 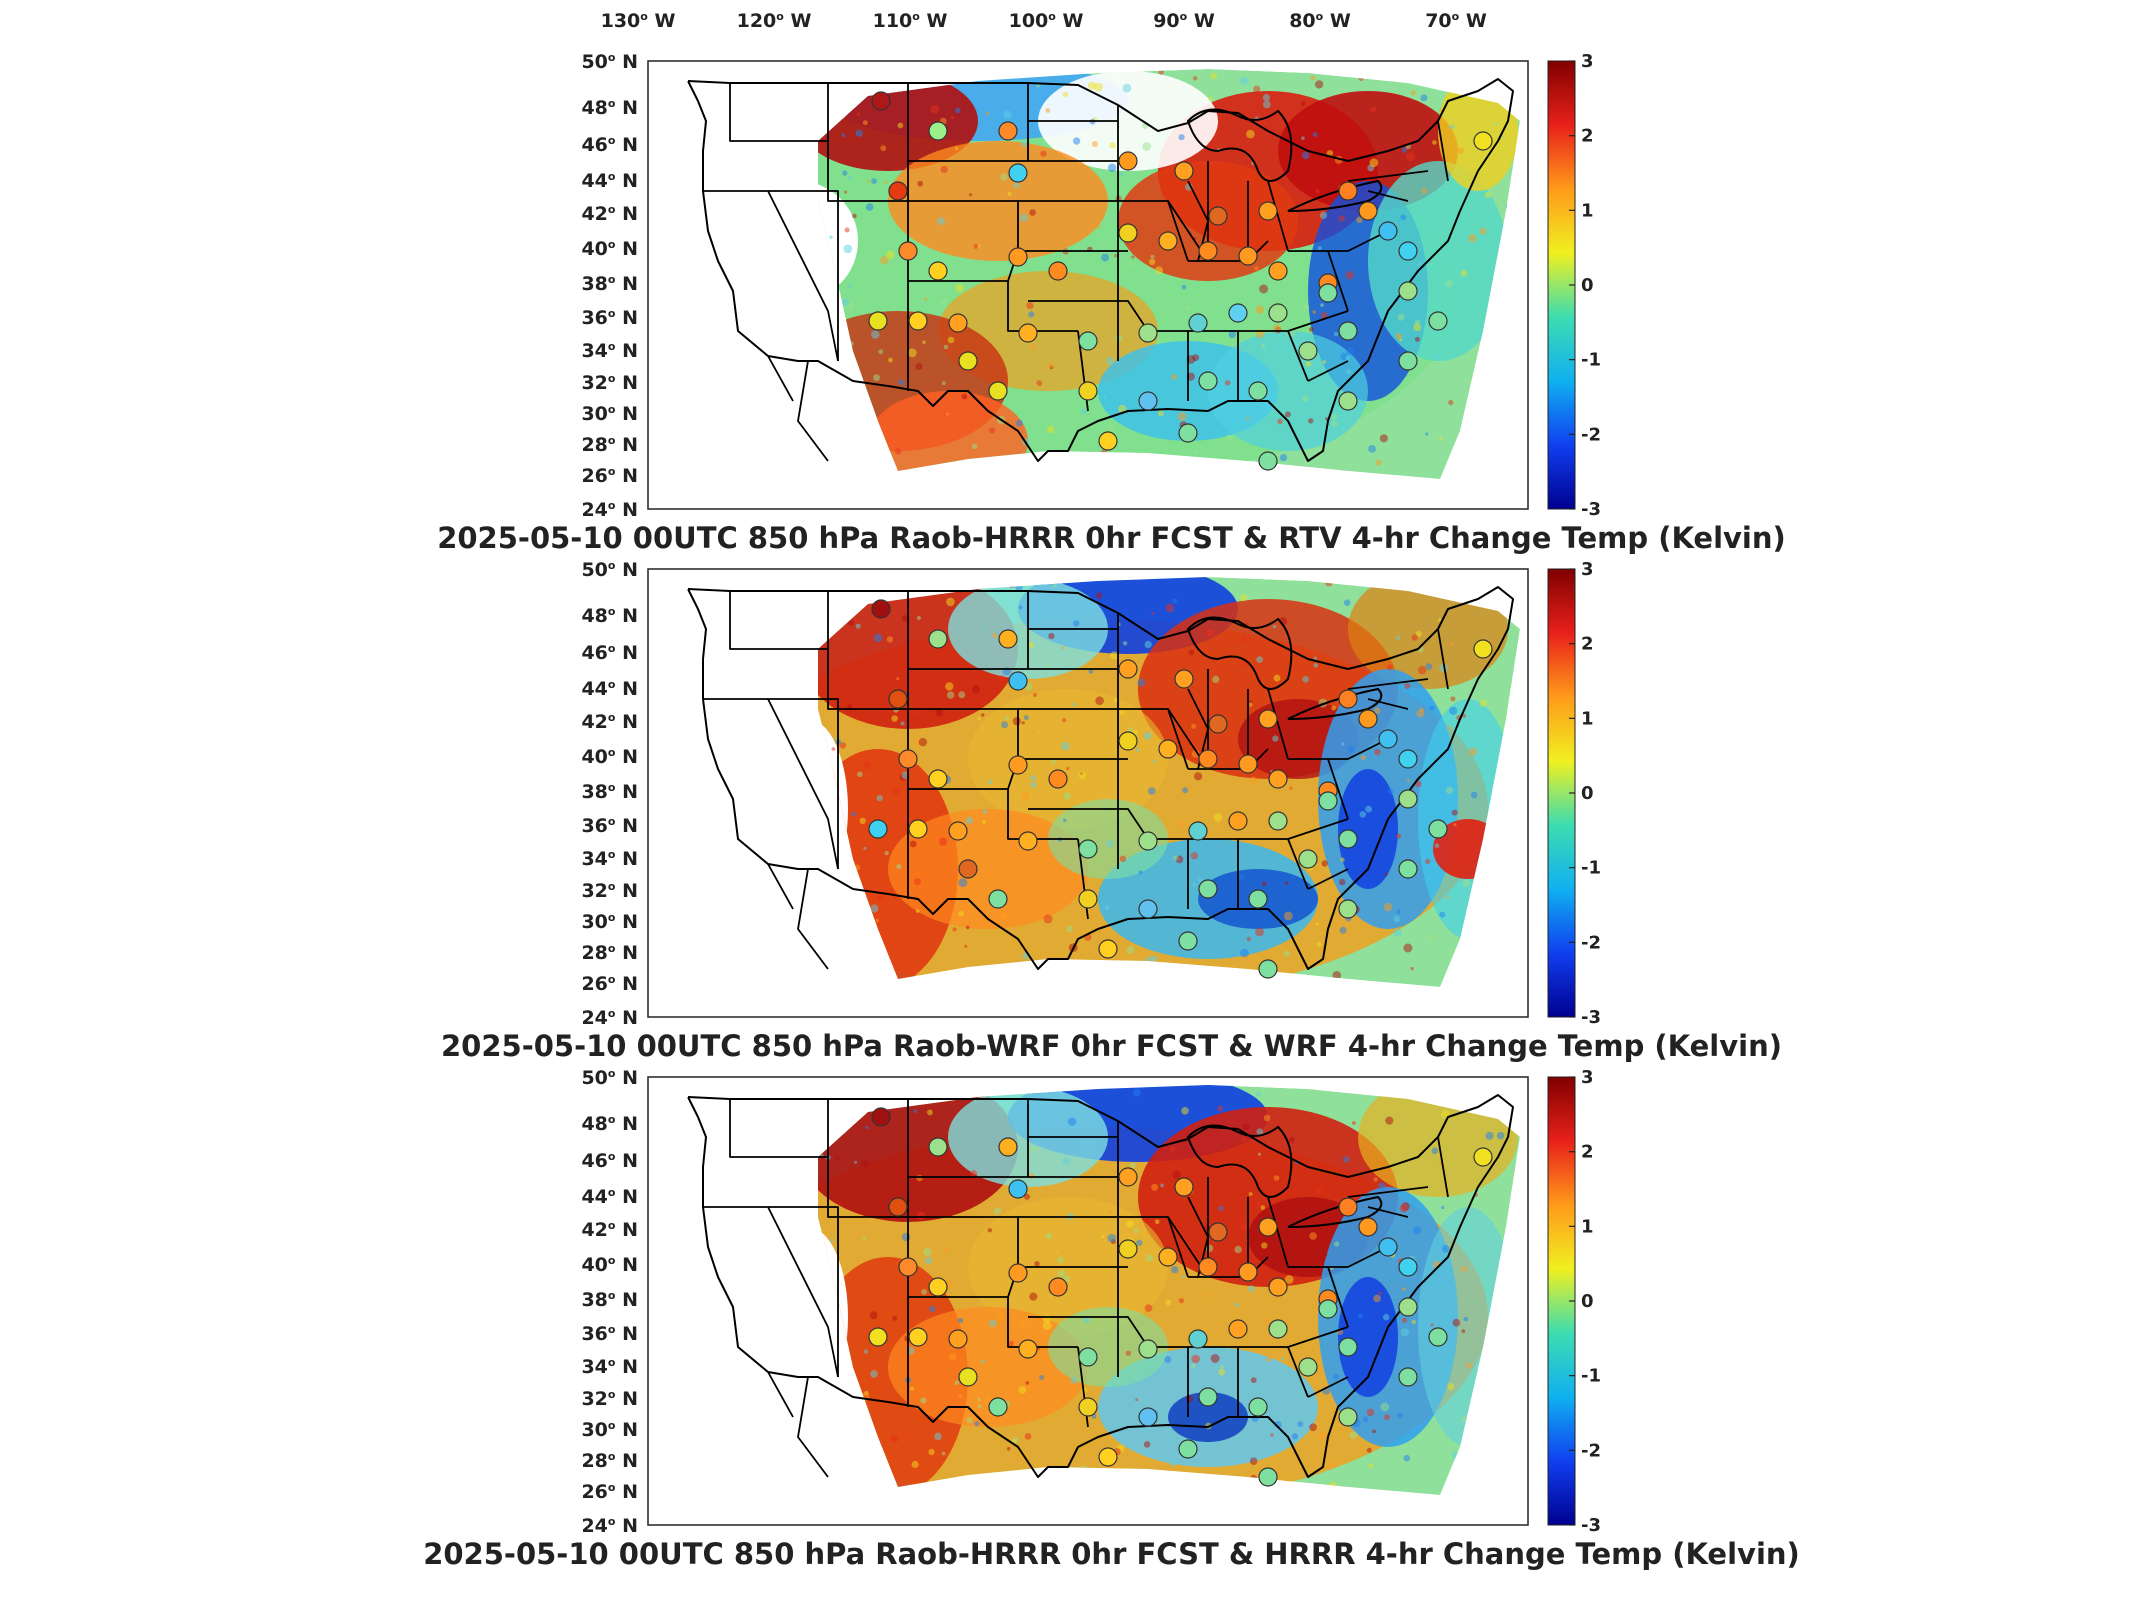 I want to click on latitude-label: 26o N, so click(x=609, y=984).